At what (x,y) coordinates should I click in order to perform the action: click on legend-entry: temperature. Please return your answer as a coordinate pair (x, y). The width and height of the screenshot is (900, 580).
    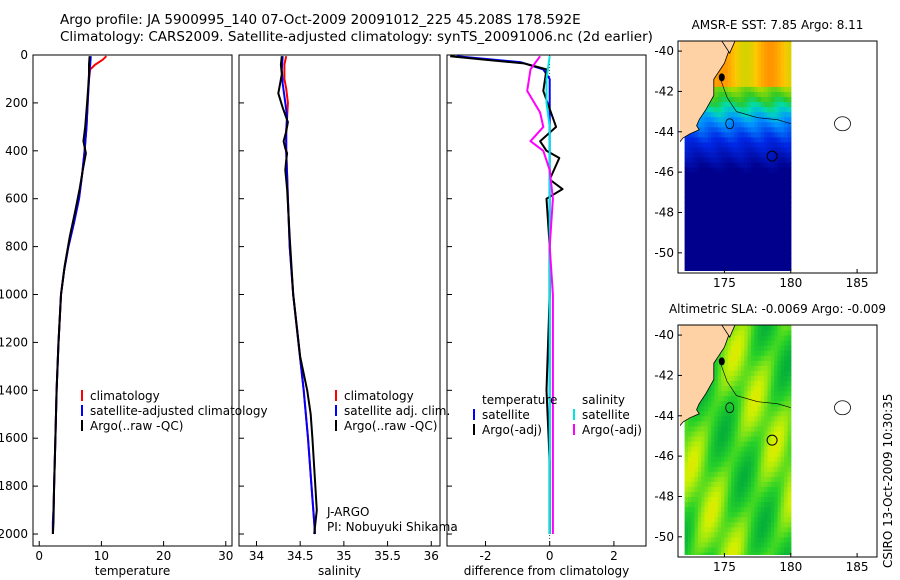
    Looking at the image, I should click on (519, 400).